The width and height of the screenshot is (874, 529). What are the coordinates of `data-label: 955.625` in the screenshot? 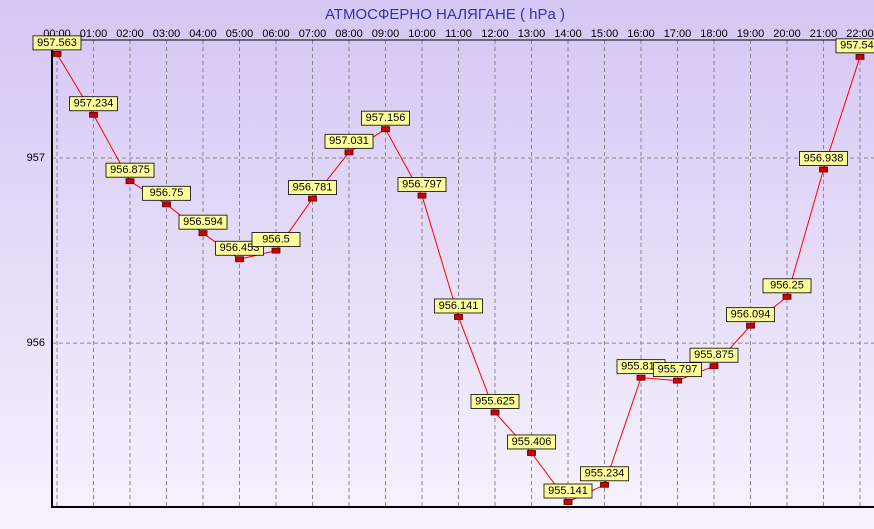 It's located at (495, 401).